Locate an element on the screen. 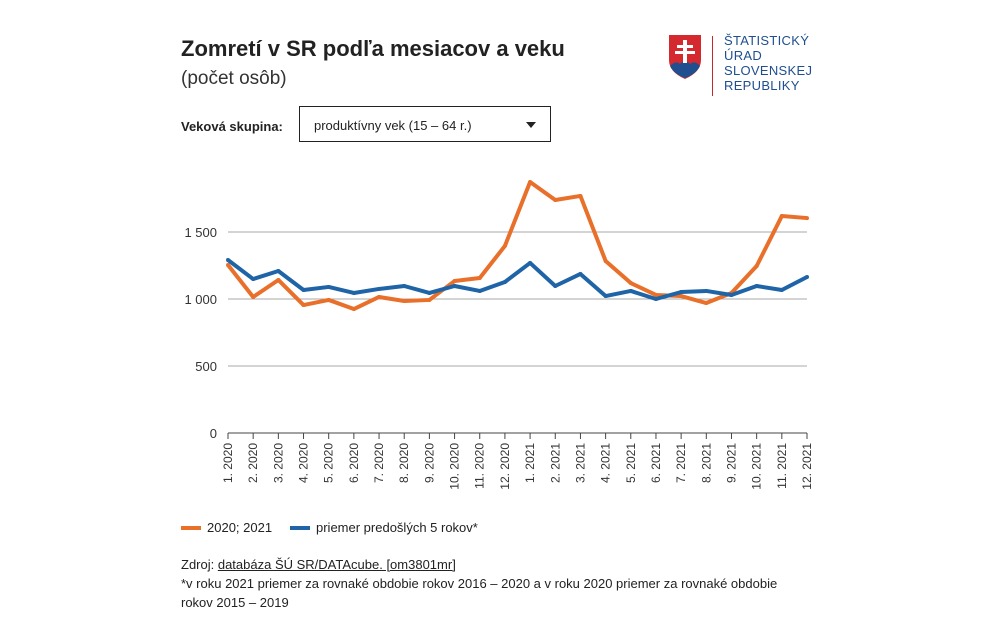 Image resolution: width=1000 pixels, height=642 pixels. x-tick-label: 9. 2020 is located at coordinates (429, 463).